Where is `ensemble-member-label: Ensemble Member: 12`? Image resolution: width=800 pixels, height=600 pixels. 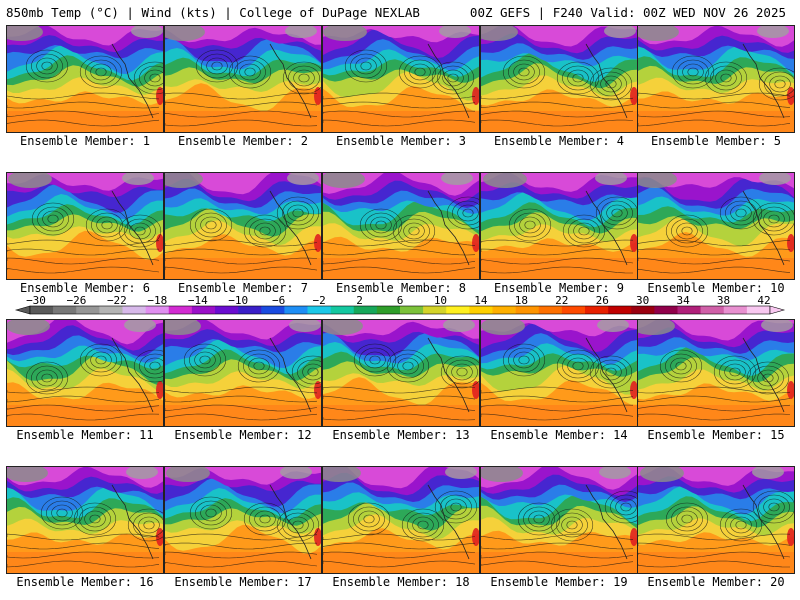 ensemble-member-label: Ensemble Member: 12 is located at coordinates (243, 435).